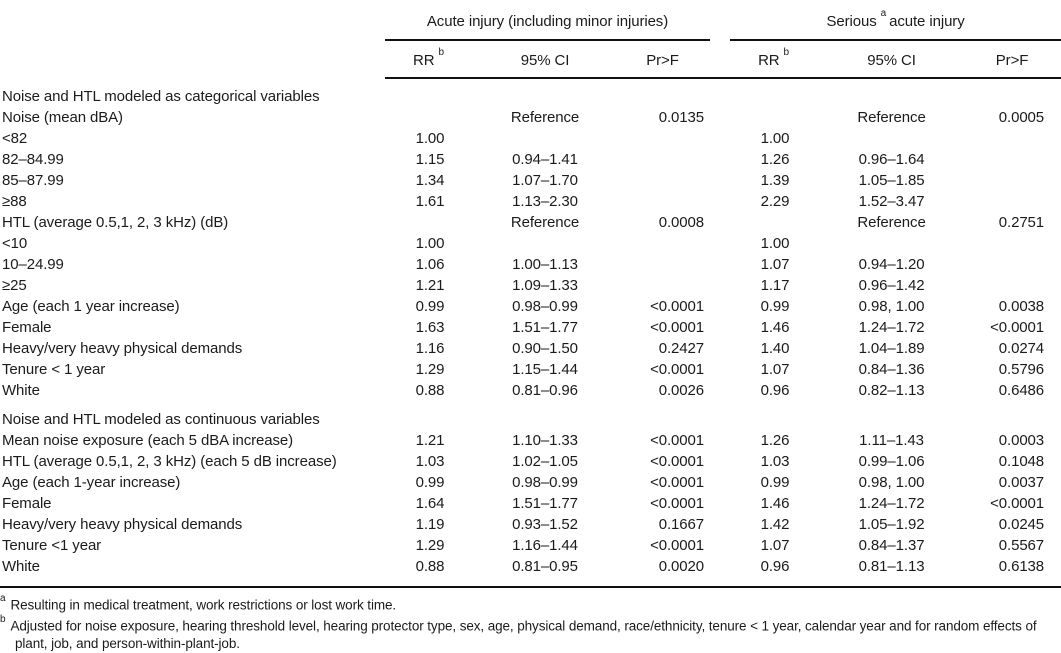 This screenshot has width=1061, height=653. I want to click on prf-value-serious: 0.5567, so click(1021, 545).